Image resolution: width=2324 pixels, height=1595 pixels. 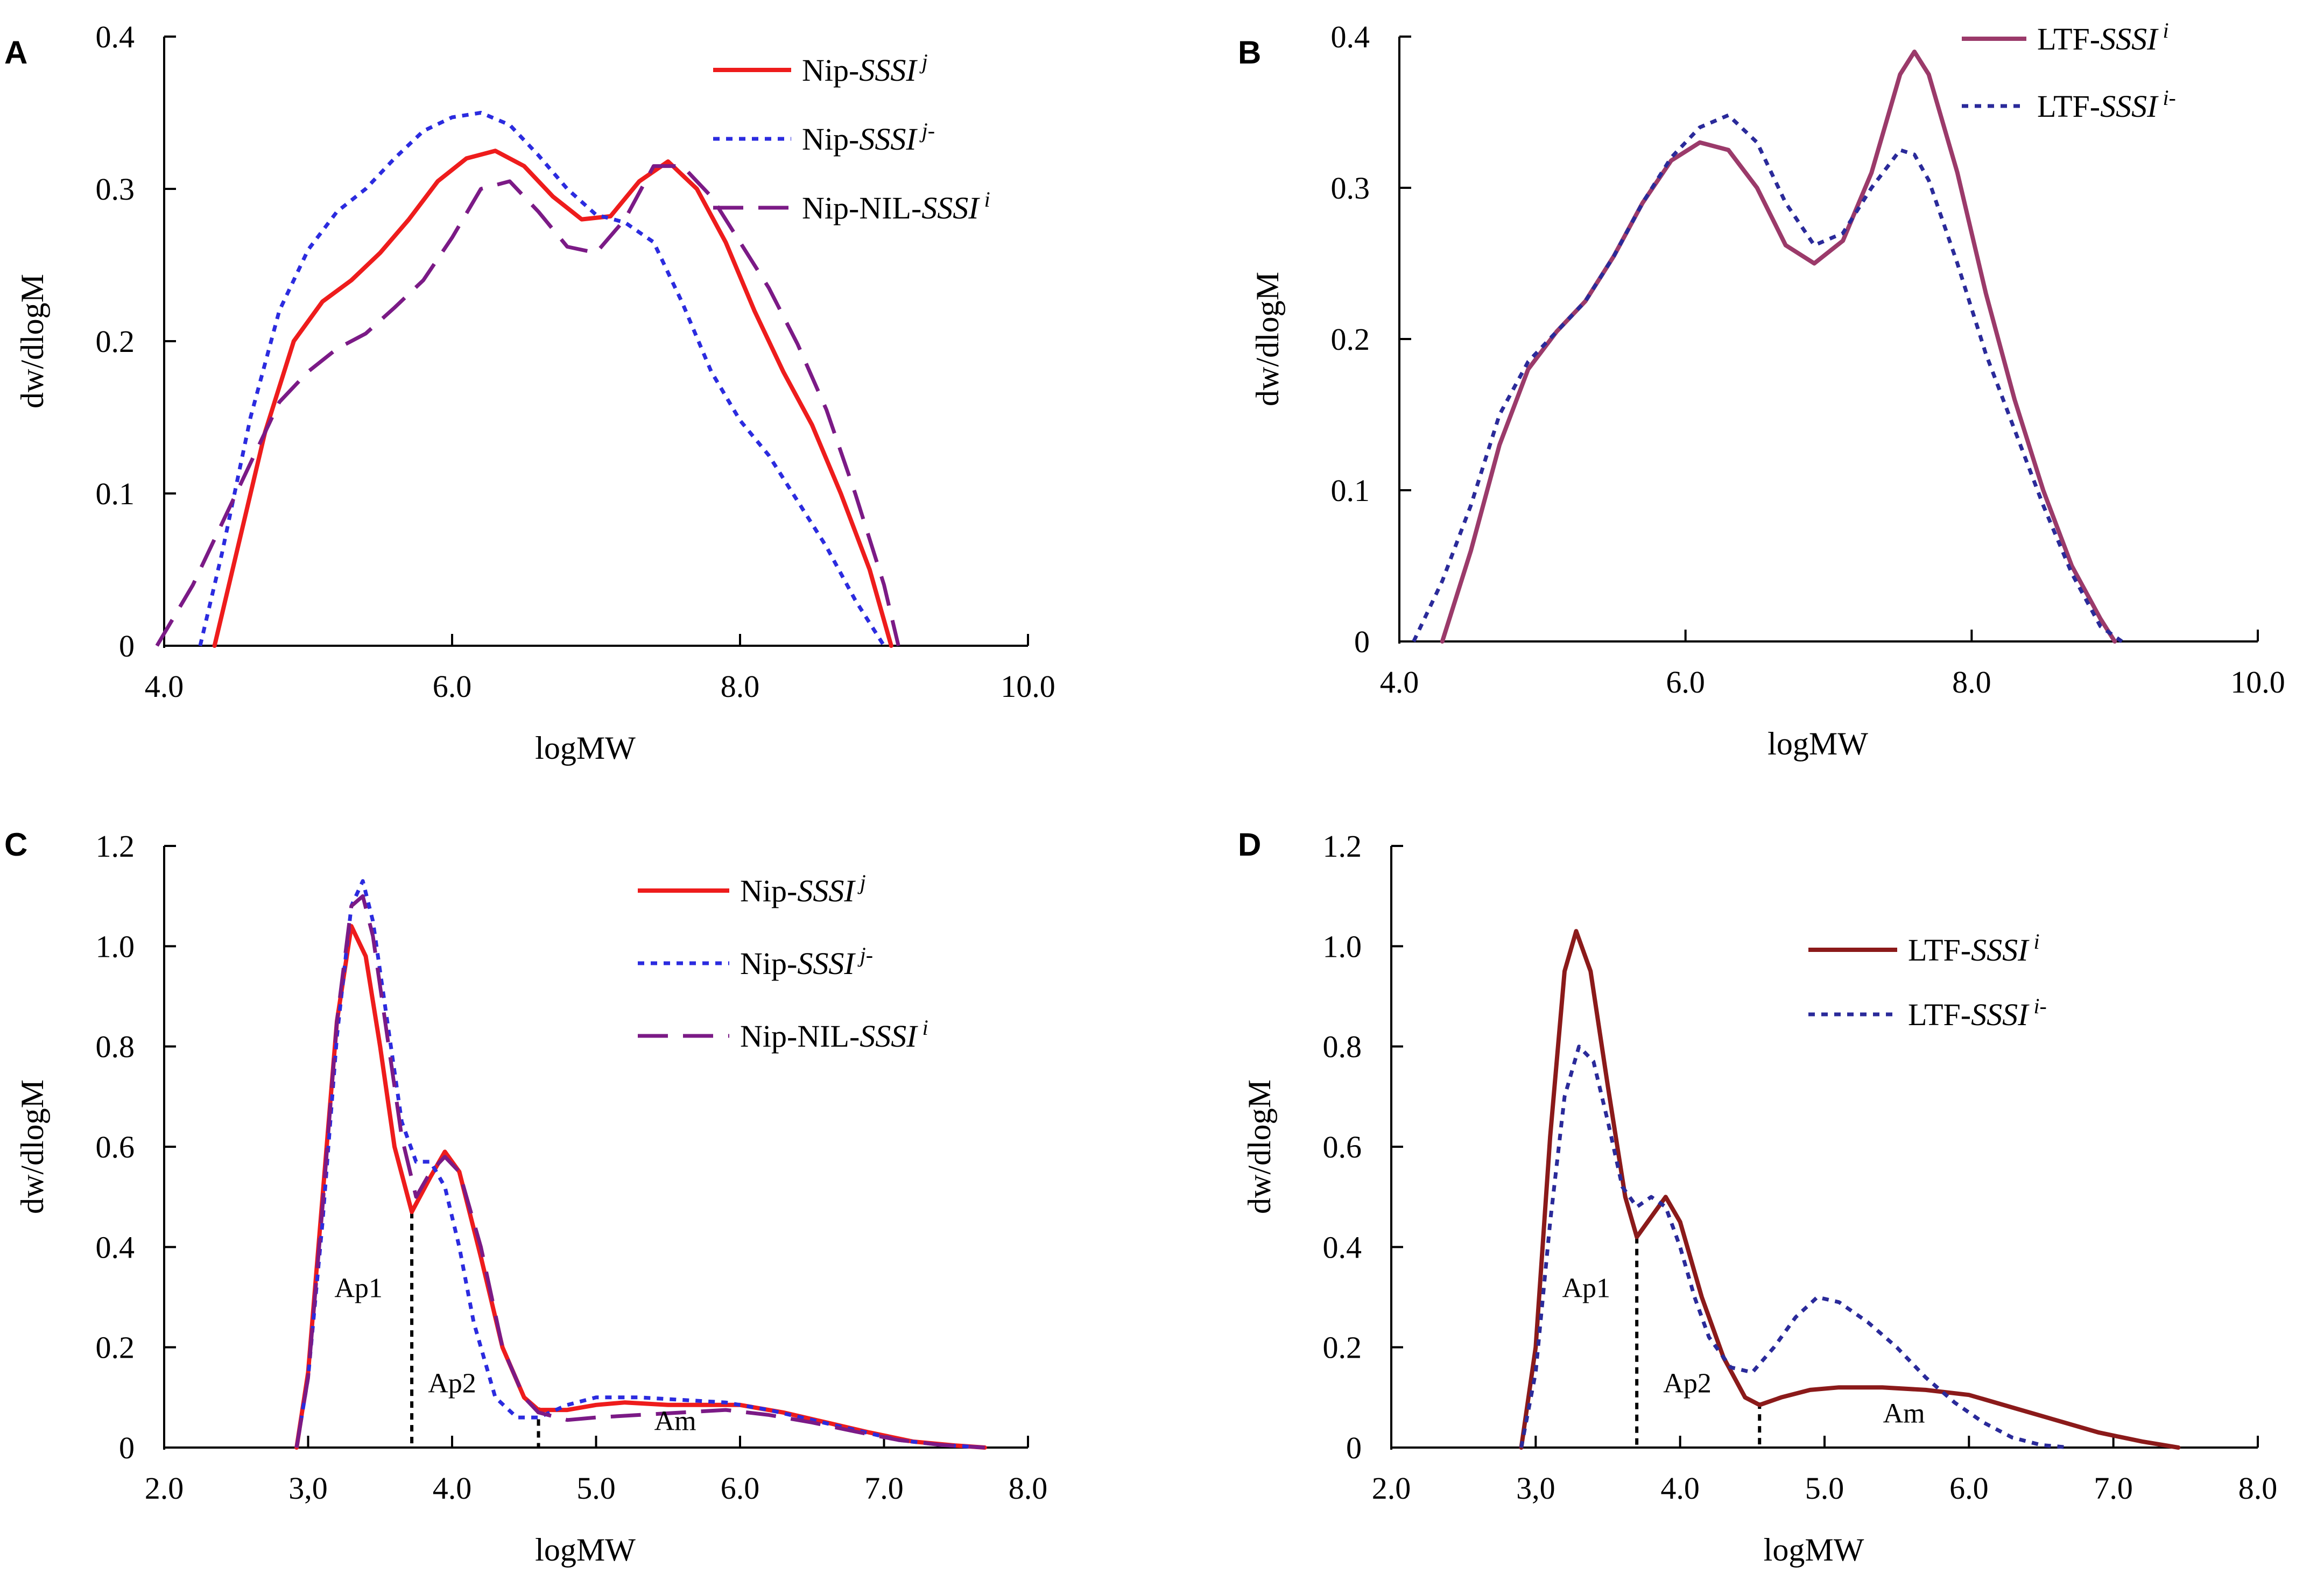 What do you see at coordinates (15, 845) in the screenshot?
I see `panel-letter: C` at bounding box center [15, 845].